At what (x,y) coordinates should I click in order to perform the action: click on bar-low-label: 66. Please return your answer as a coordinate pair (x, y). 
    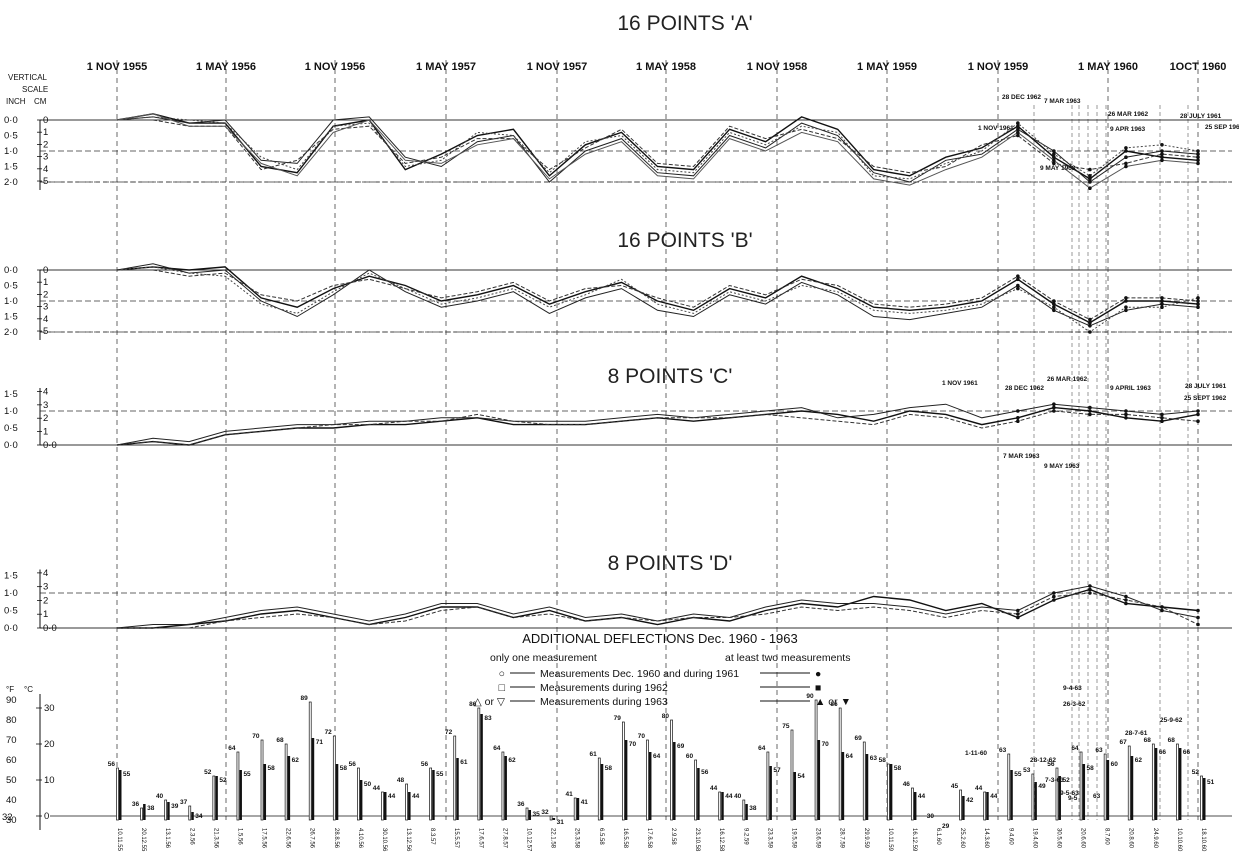
    Looking at the image, I should click on (1187, 752).